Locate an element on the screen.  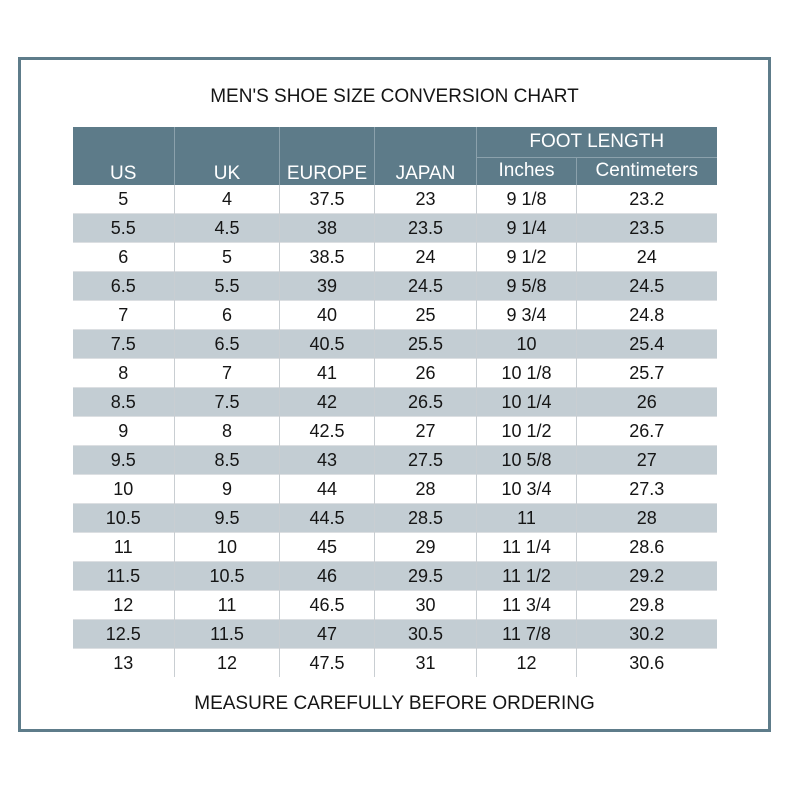
header-group-row: US UK EUROPE JAPAN FOOT LENGTH is located at coordinates (394, 156).